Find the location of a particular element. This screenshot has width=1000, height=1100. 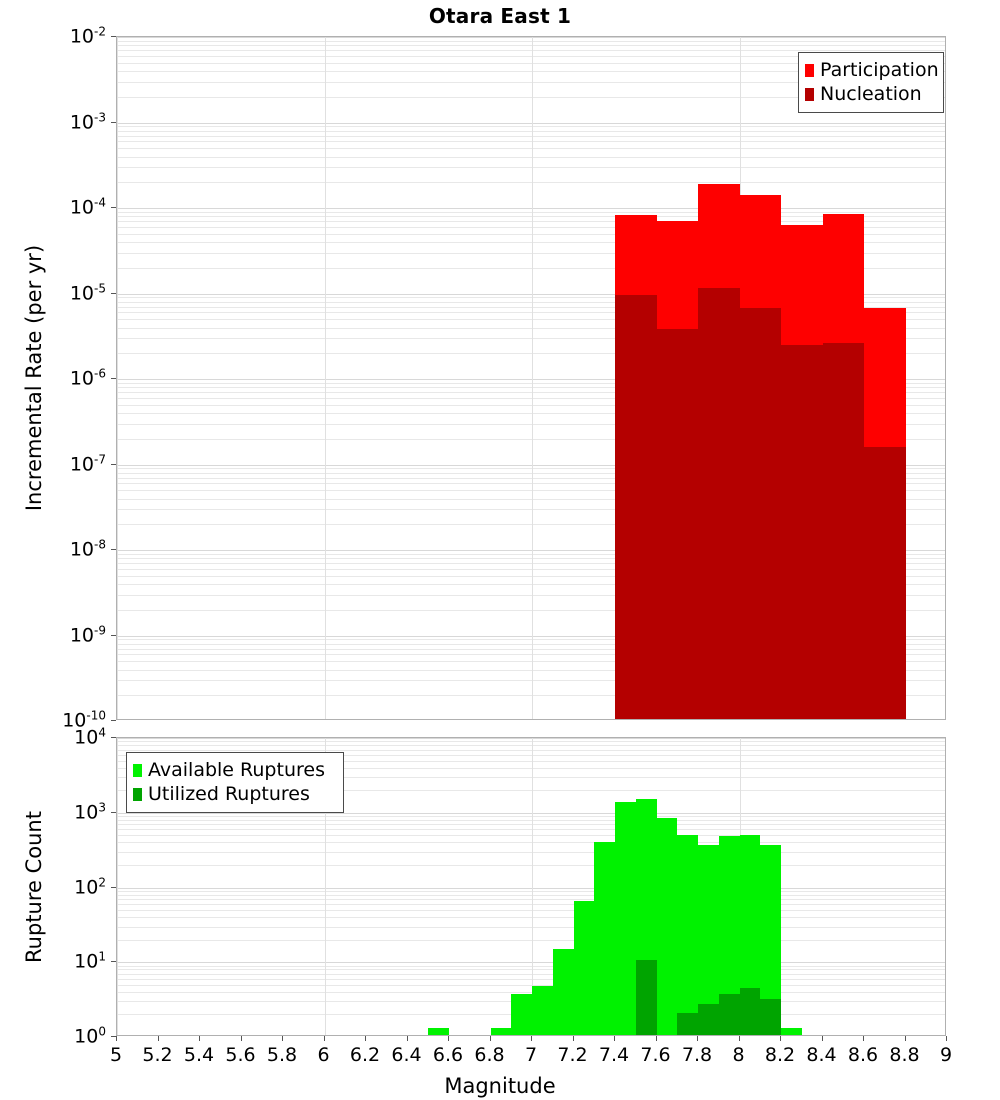

legend-item: Nucleation is located at coordinates (870, 94).